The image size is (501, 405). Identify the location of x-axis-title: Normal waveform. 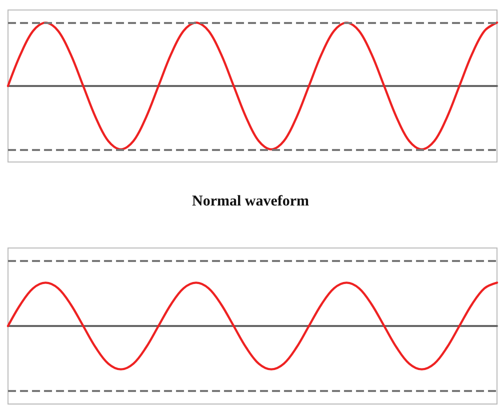
(251, 202).